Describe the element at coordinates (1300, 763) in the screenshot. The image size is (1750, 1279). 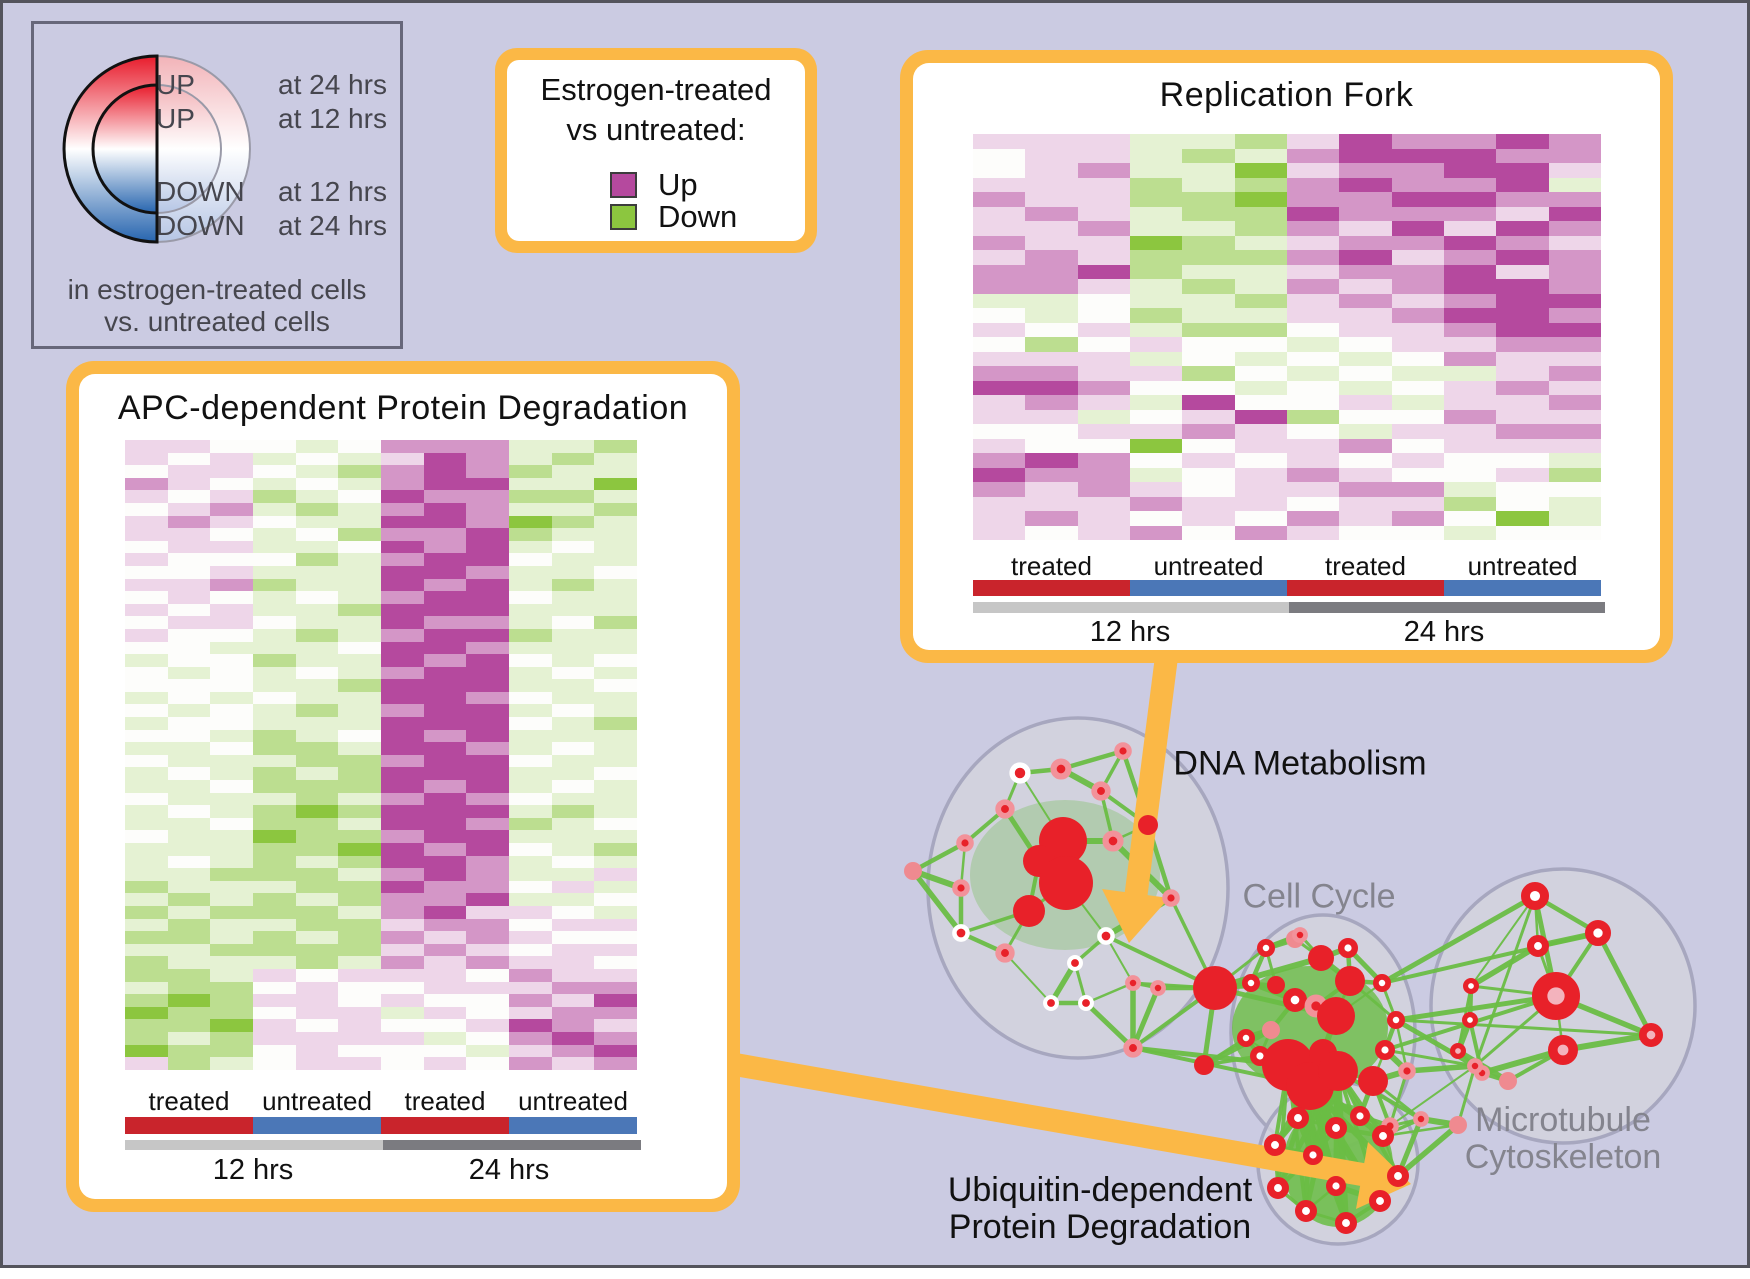
I see `dna-metabolism-label-text: DNA Metabolism` at that location.